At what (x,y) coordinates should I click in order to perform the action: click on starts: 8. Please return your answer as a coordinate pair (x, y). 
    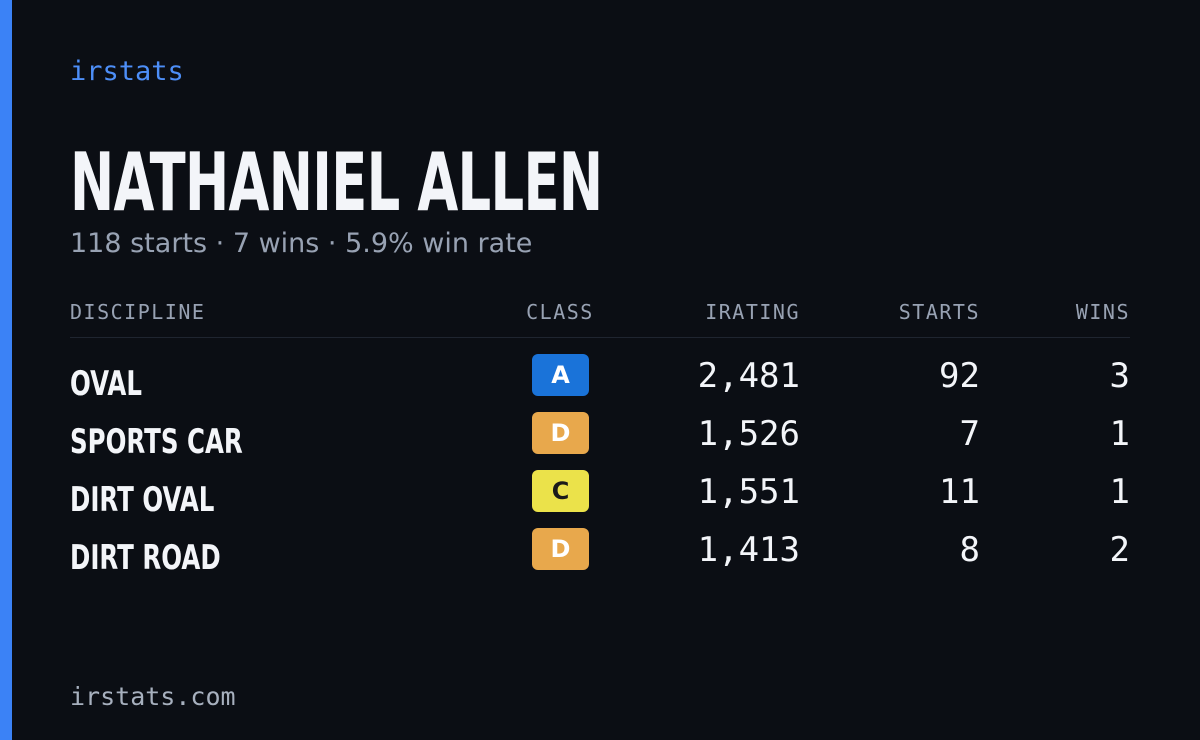
    Looking at the image, I should click on (969, 550).